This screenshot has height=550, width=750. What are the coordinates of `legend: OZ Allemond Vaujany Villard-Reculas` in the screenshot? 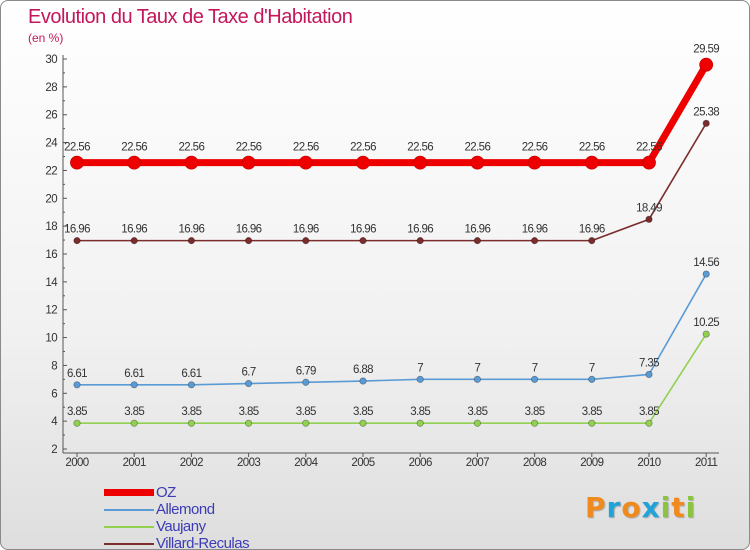 It's located at (204, 517).